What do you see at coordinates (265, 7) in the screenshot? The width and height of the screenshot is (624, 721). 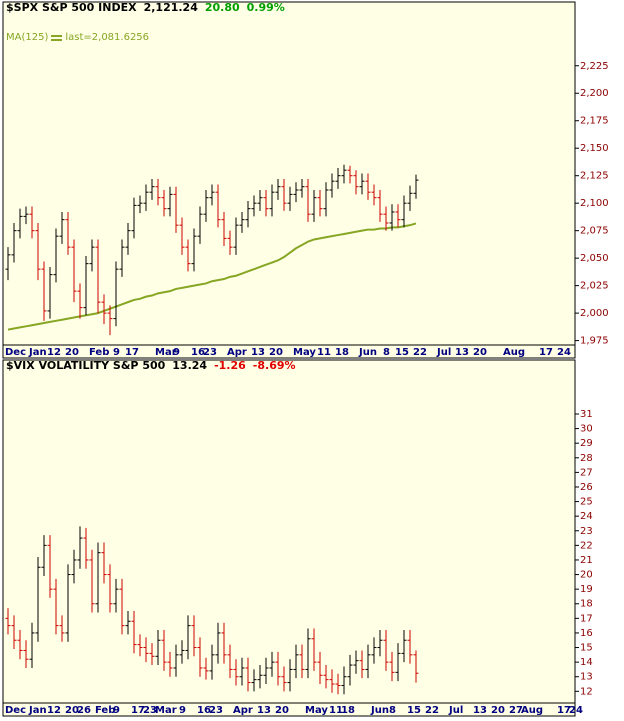 I see `change-pct: 0.99%` at bounding box center [265, 7].